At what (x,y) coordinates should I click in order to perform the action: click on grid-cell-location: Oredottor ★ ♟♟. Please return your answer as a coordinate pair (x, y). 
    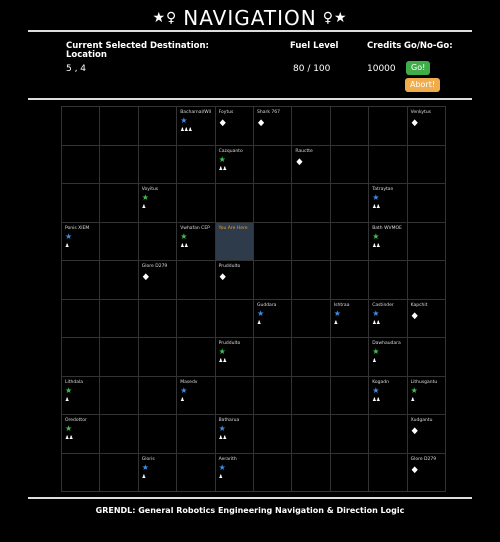
    Looking at the image, I should click on (81, 434).